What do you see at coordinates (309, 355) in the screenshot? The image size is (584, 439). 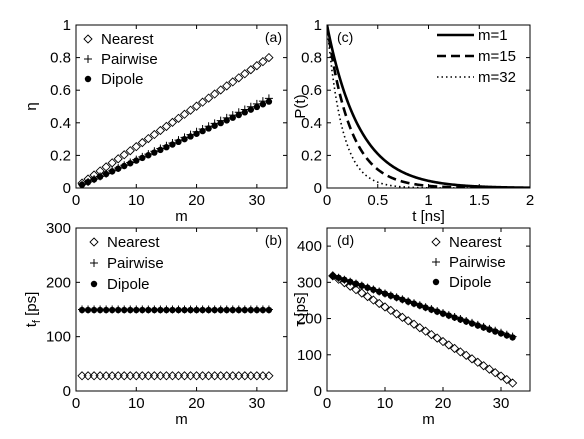 I see `y-tick-label: 100` at bounding box center [309, 355].